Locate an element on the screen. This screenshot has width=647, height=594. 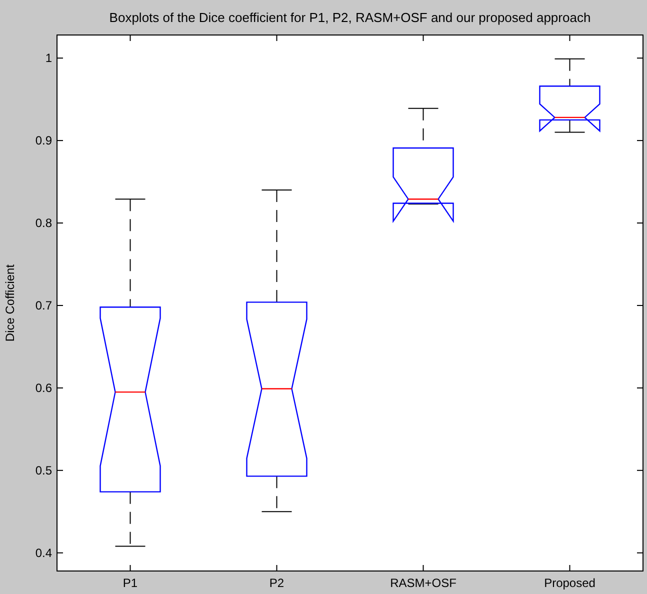
y-tick-label: 0.6 is located at coordinates (43, 387).